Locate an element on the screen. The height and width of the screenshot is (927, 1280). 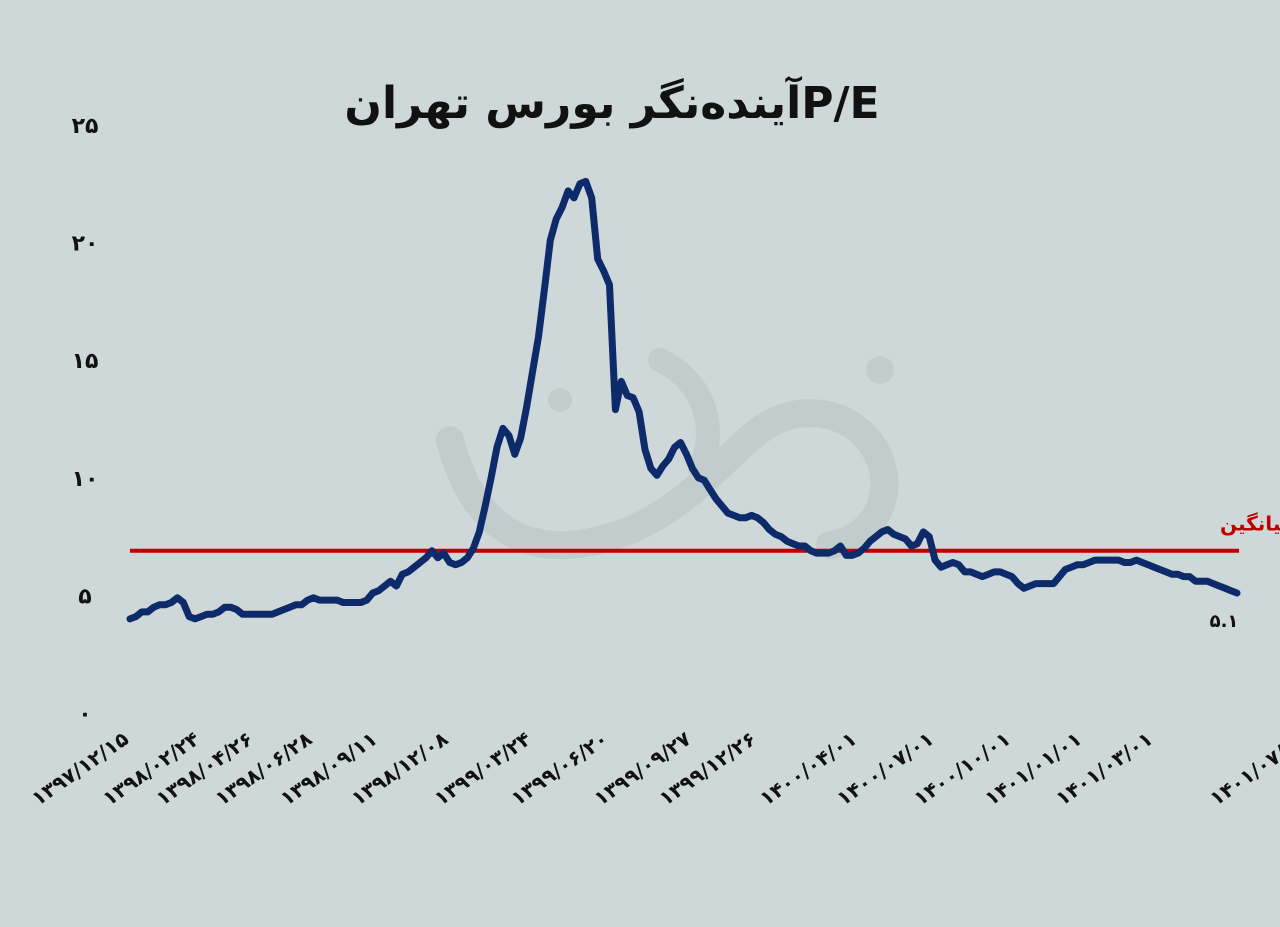
y-tick-label: ۲۵ is located at coordinates (85, 126).